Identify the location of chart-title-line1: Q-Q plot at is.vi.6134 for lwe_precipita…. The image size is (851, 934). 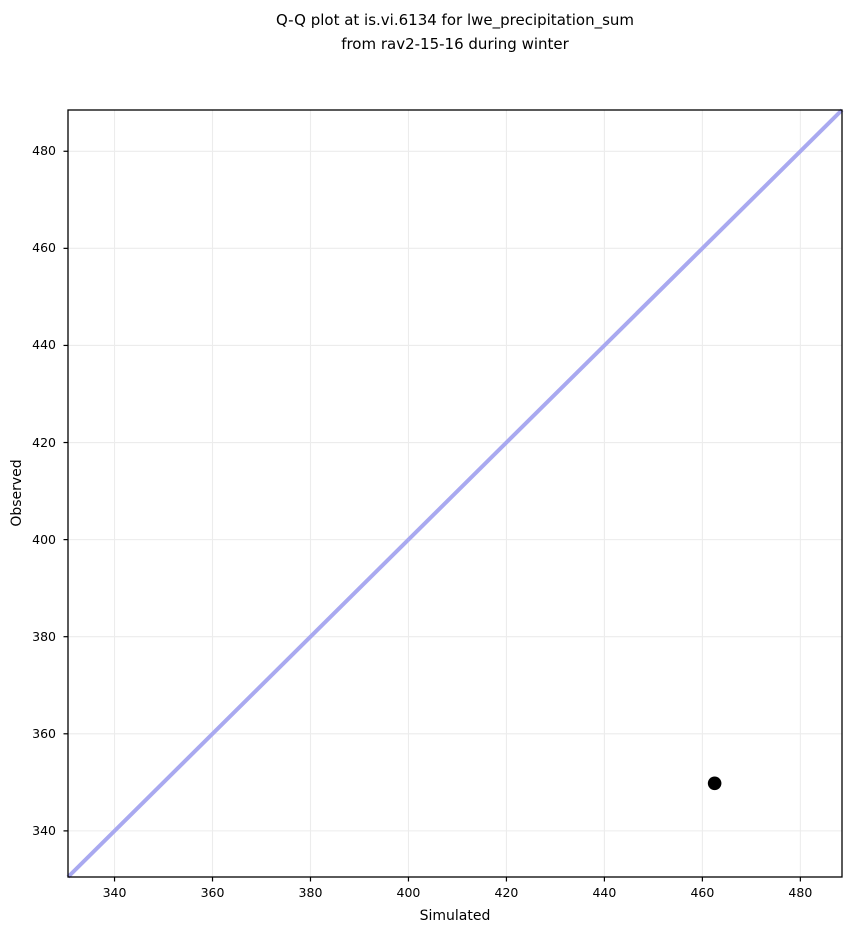
(455, 20).